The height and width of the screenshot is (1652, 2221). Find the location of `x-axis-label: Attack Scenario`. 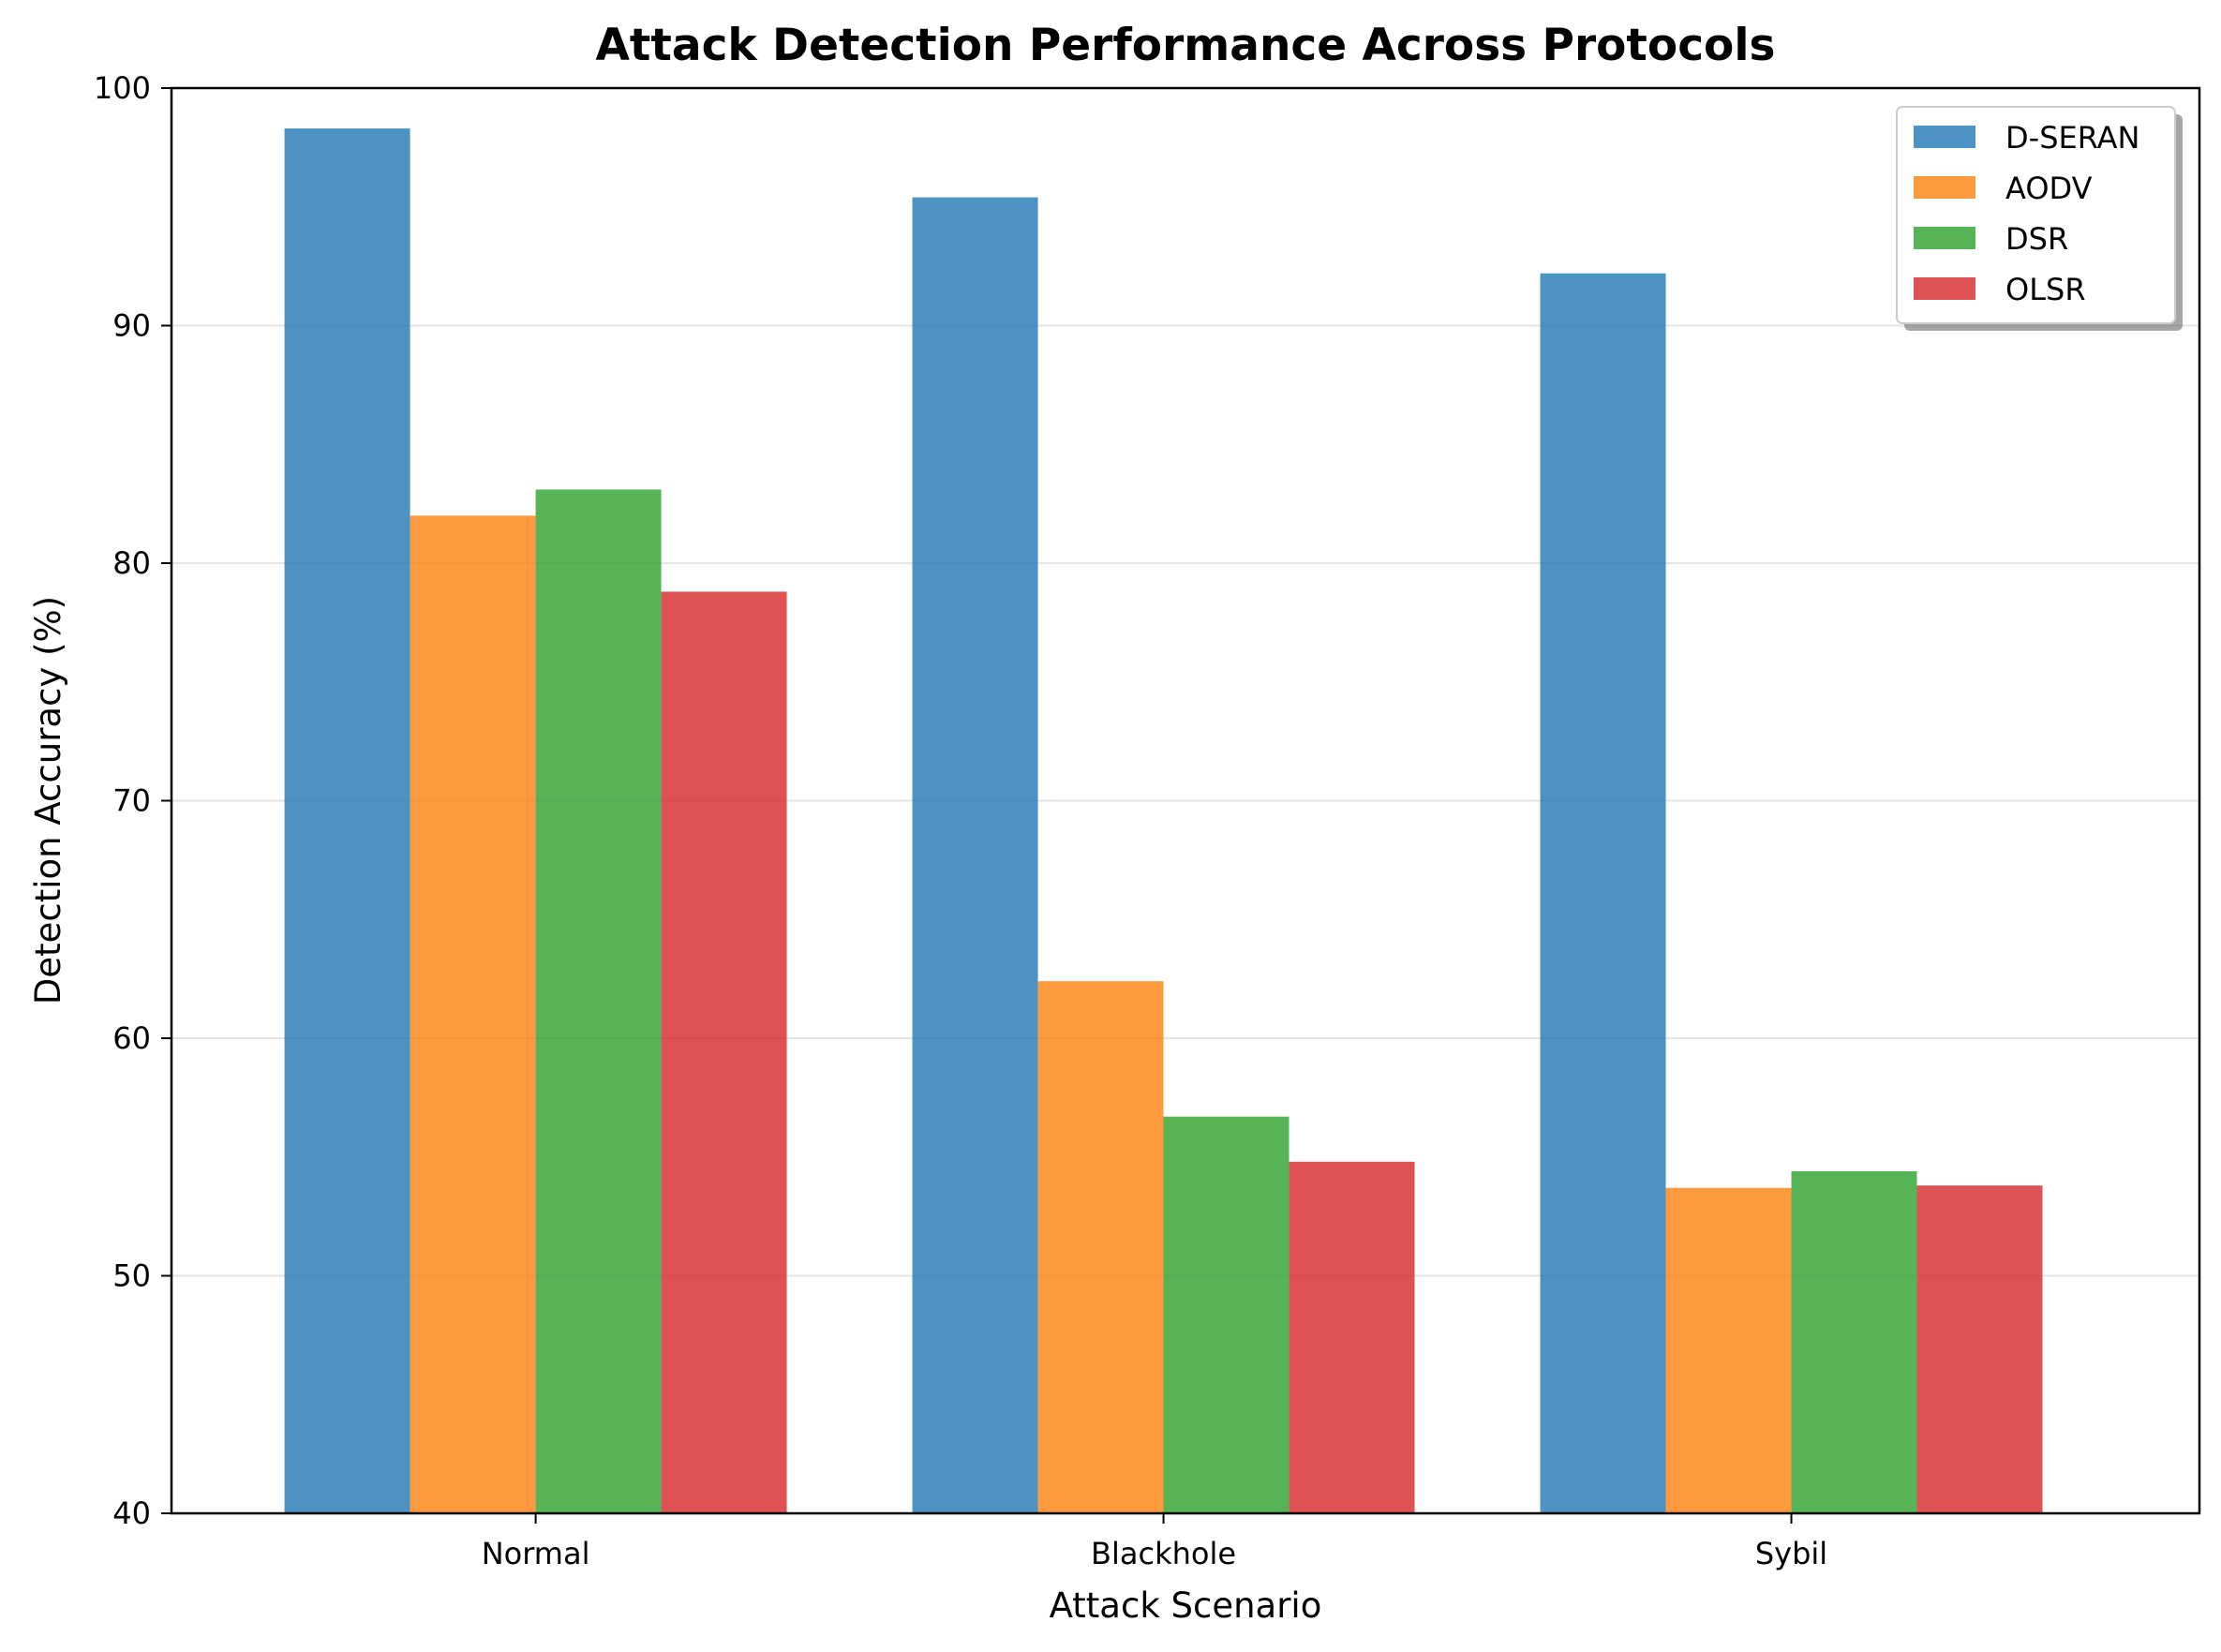

x-axis-label: Attack Scenario is located at coordinates (1186, 1605).